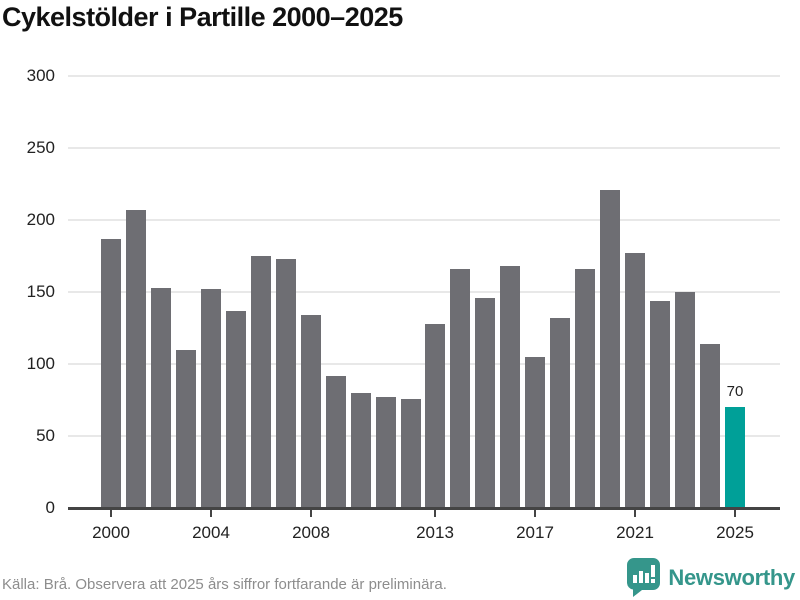 This screenshot has height=600, width=800. I want to click on x-axis-label-2000: 2000, so click(111, 532).